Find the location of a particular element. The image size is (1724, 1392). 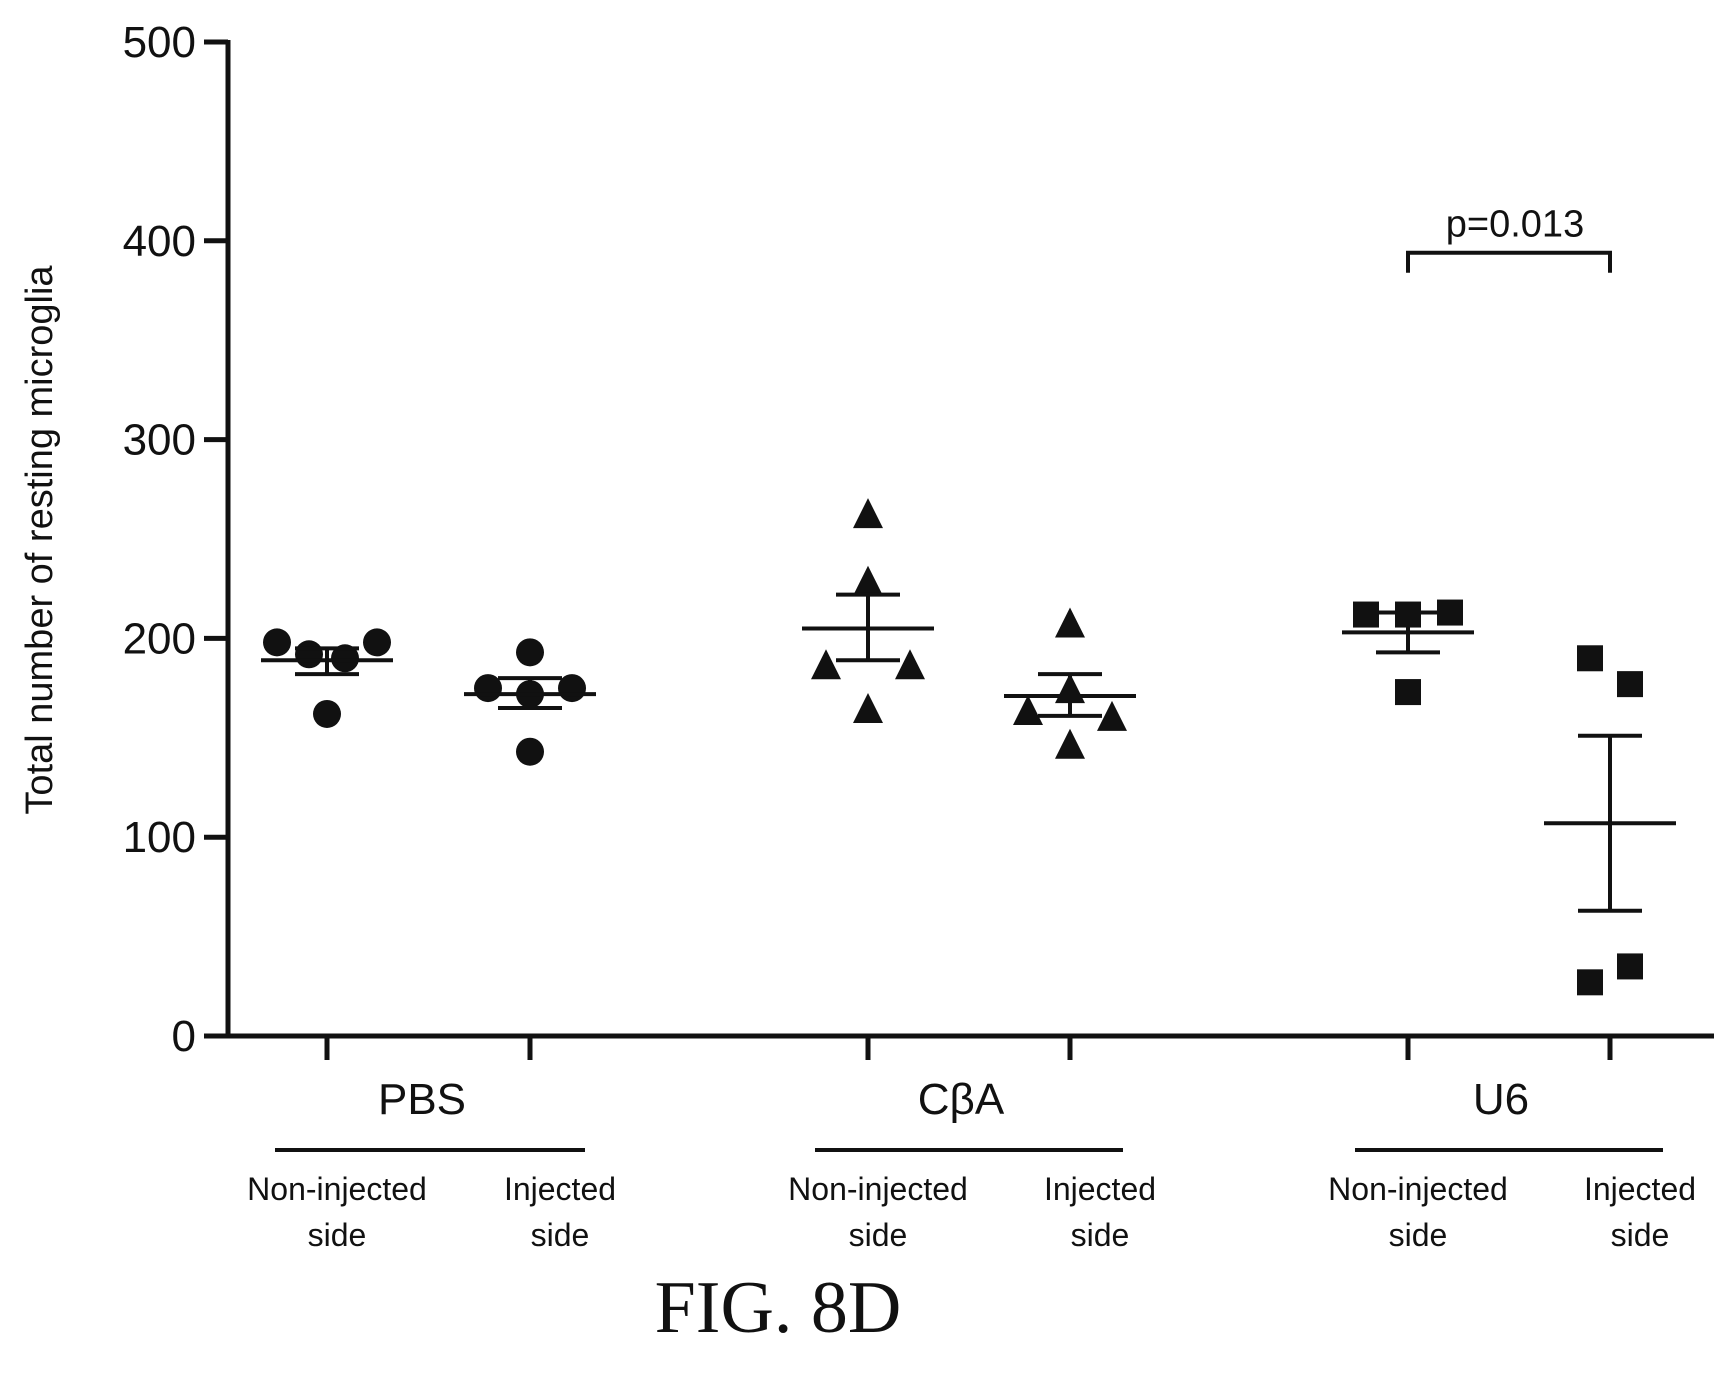

group-label: PBS is located at coordinates (422, 1099).